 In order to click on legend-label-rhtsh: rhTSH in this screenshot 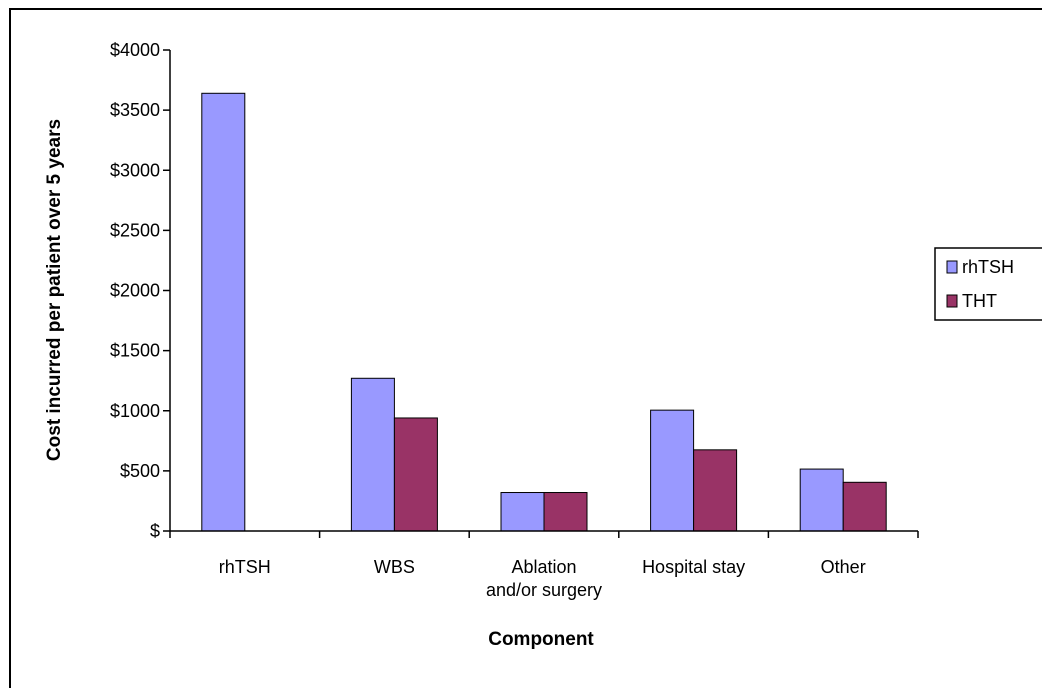, I will do `click(988, 267)`.